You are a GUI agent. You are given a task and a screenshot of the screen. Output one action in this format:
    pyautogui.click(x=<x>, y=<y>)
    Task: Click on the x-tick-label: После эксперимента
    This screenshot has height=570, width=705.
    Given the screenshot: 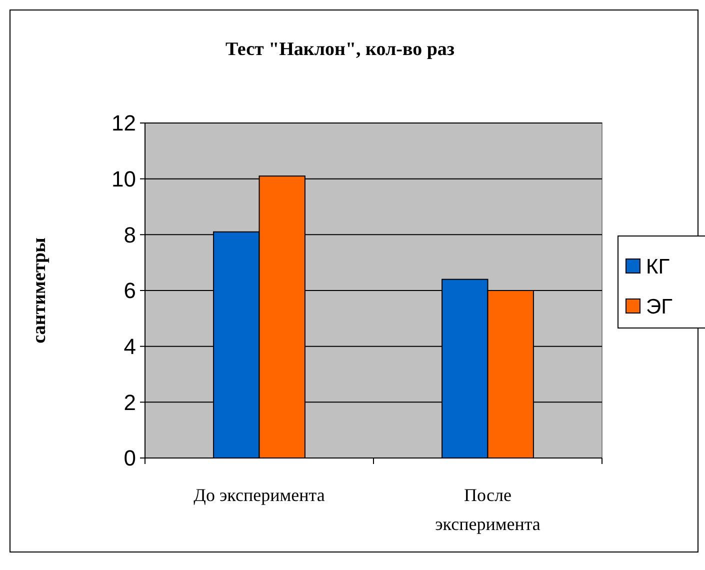 What is the action you would take?
    pyautogui.click(x=487, y=509)
    